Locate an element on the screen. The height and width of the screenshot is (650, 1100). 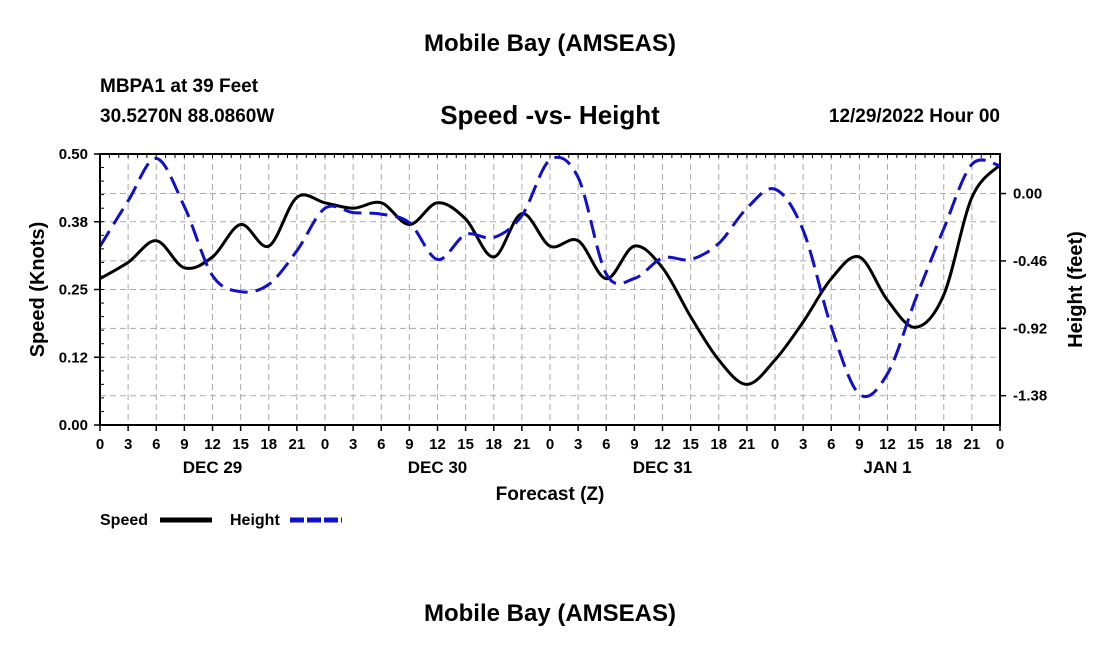
x-day-label: JAN 1 is located at coordinates (887, 467).